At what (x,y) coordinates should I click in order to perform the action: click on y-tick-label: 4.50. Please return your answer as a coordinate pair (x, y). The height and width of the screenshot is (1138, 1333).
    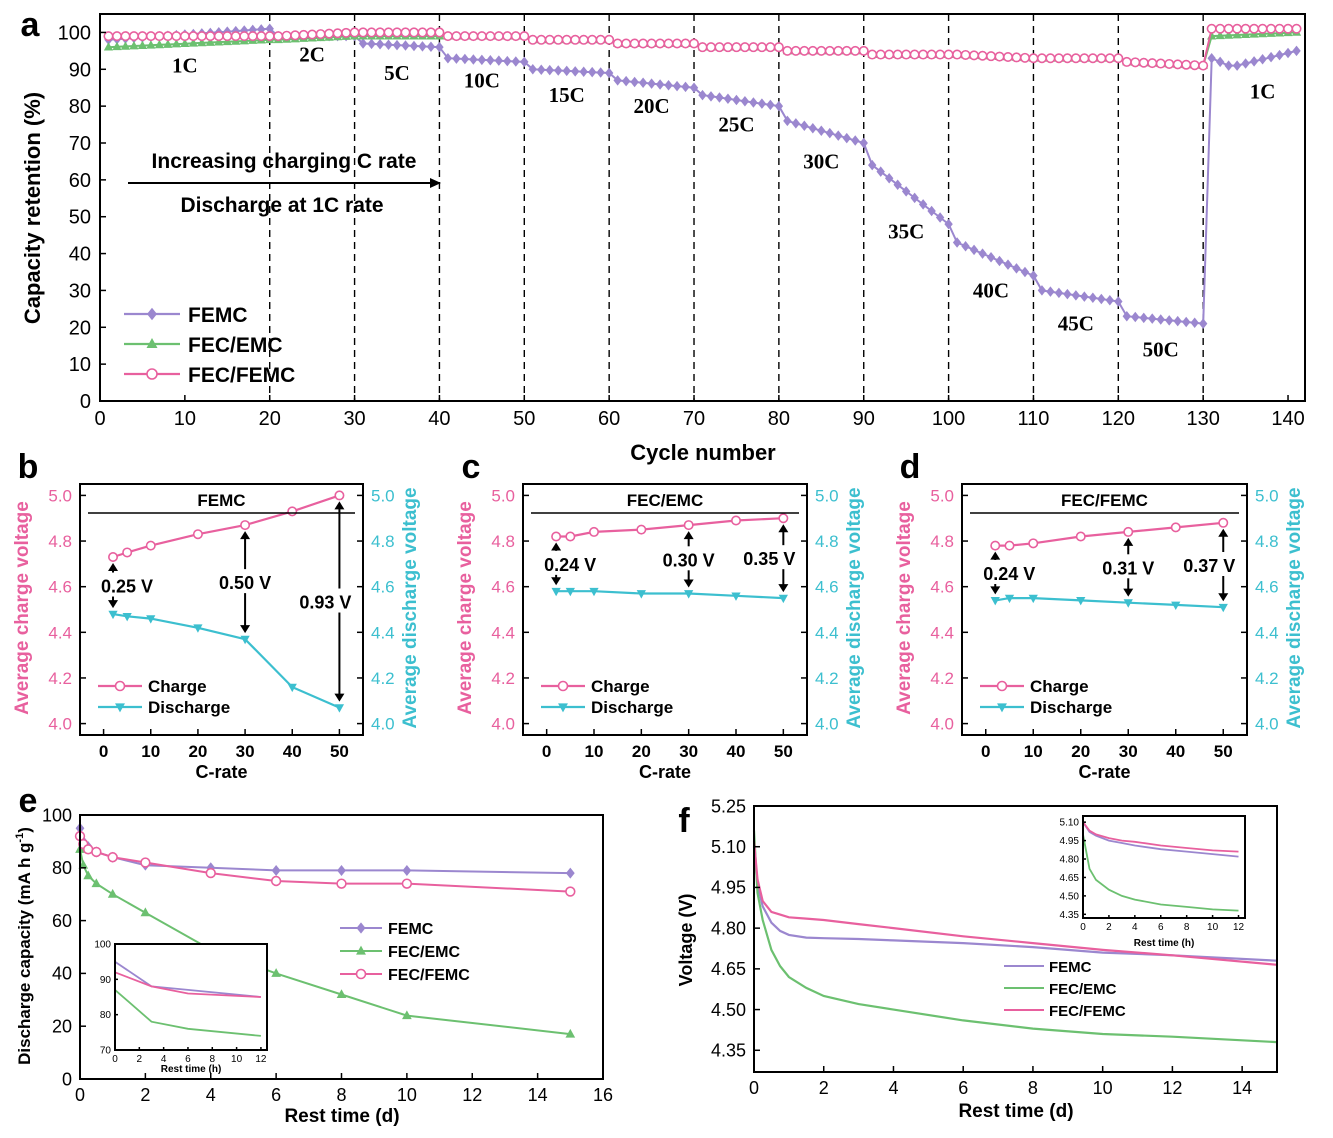
    Looking at the image, I should click on (1070, 896).